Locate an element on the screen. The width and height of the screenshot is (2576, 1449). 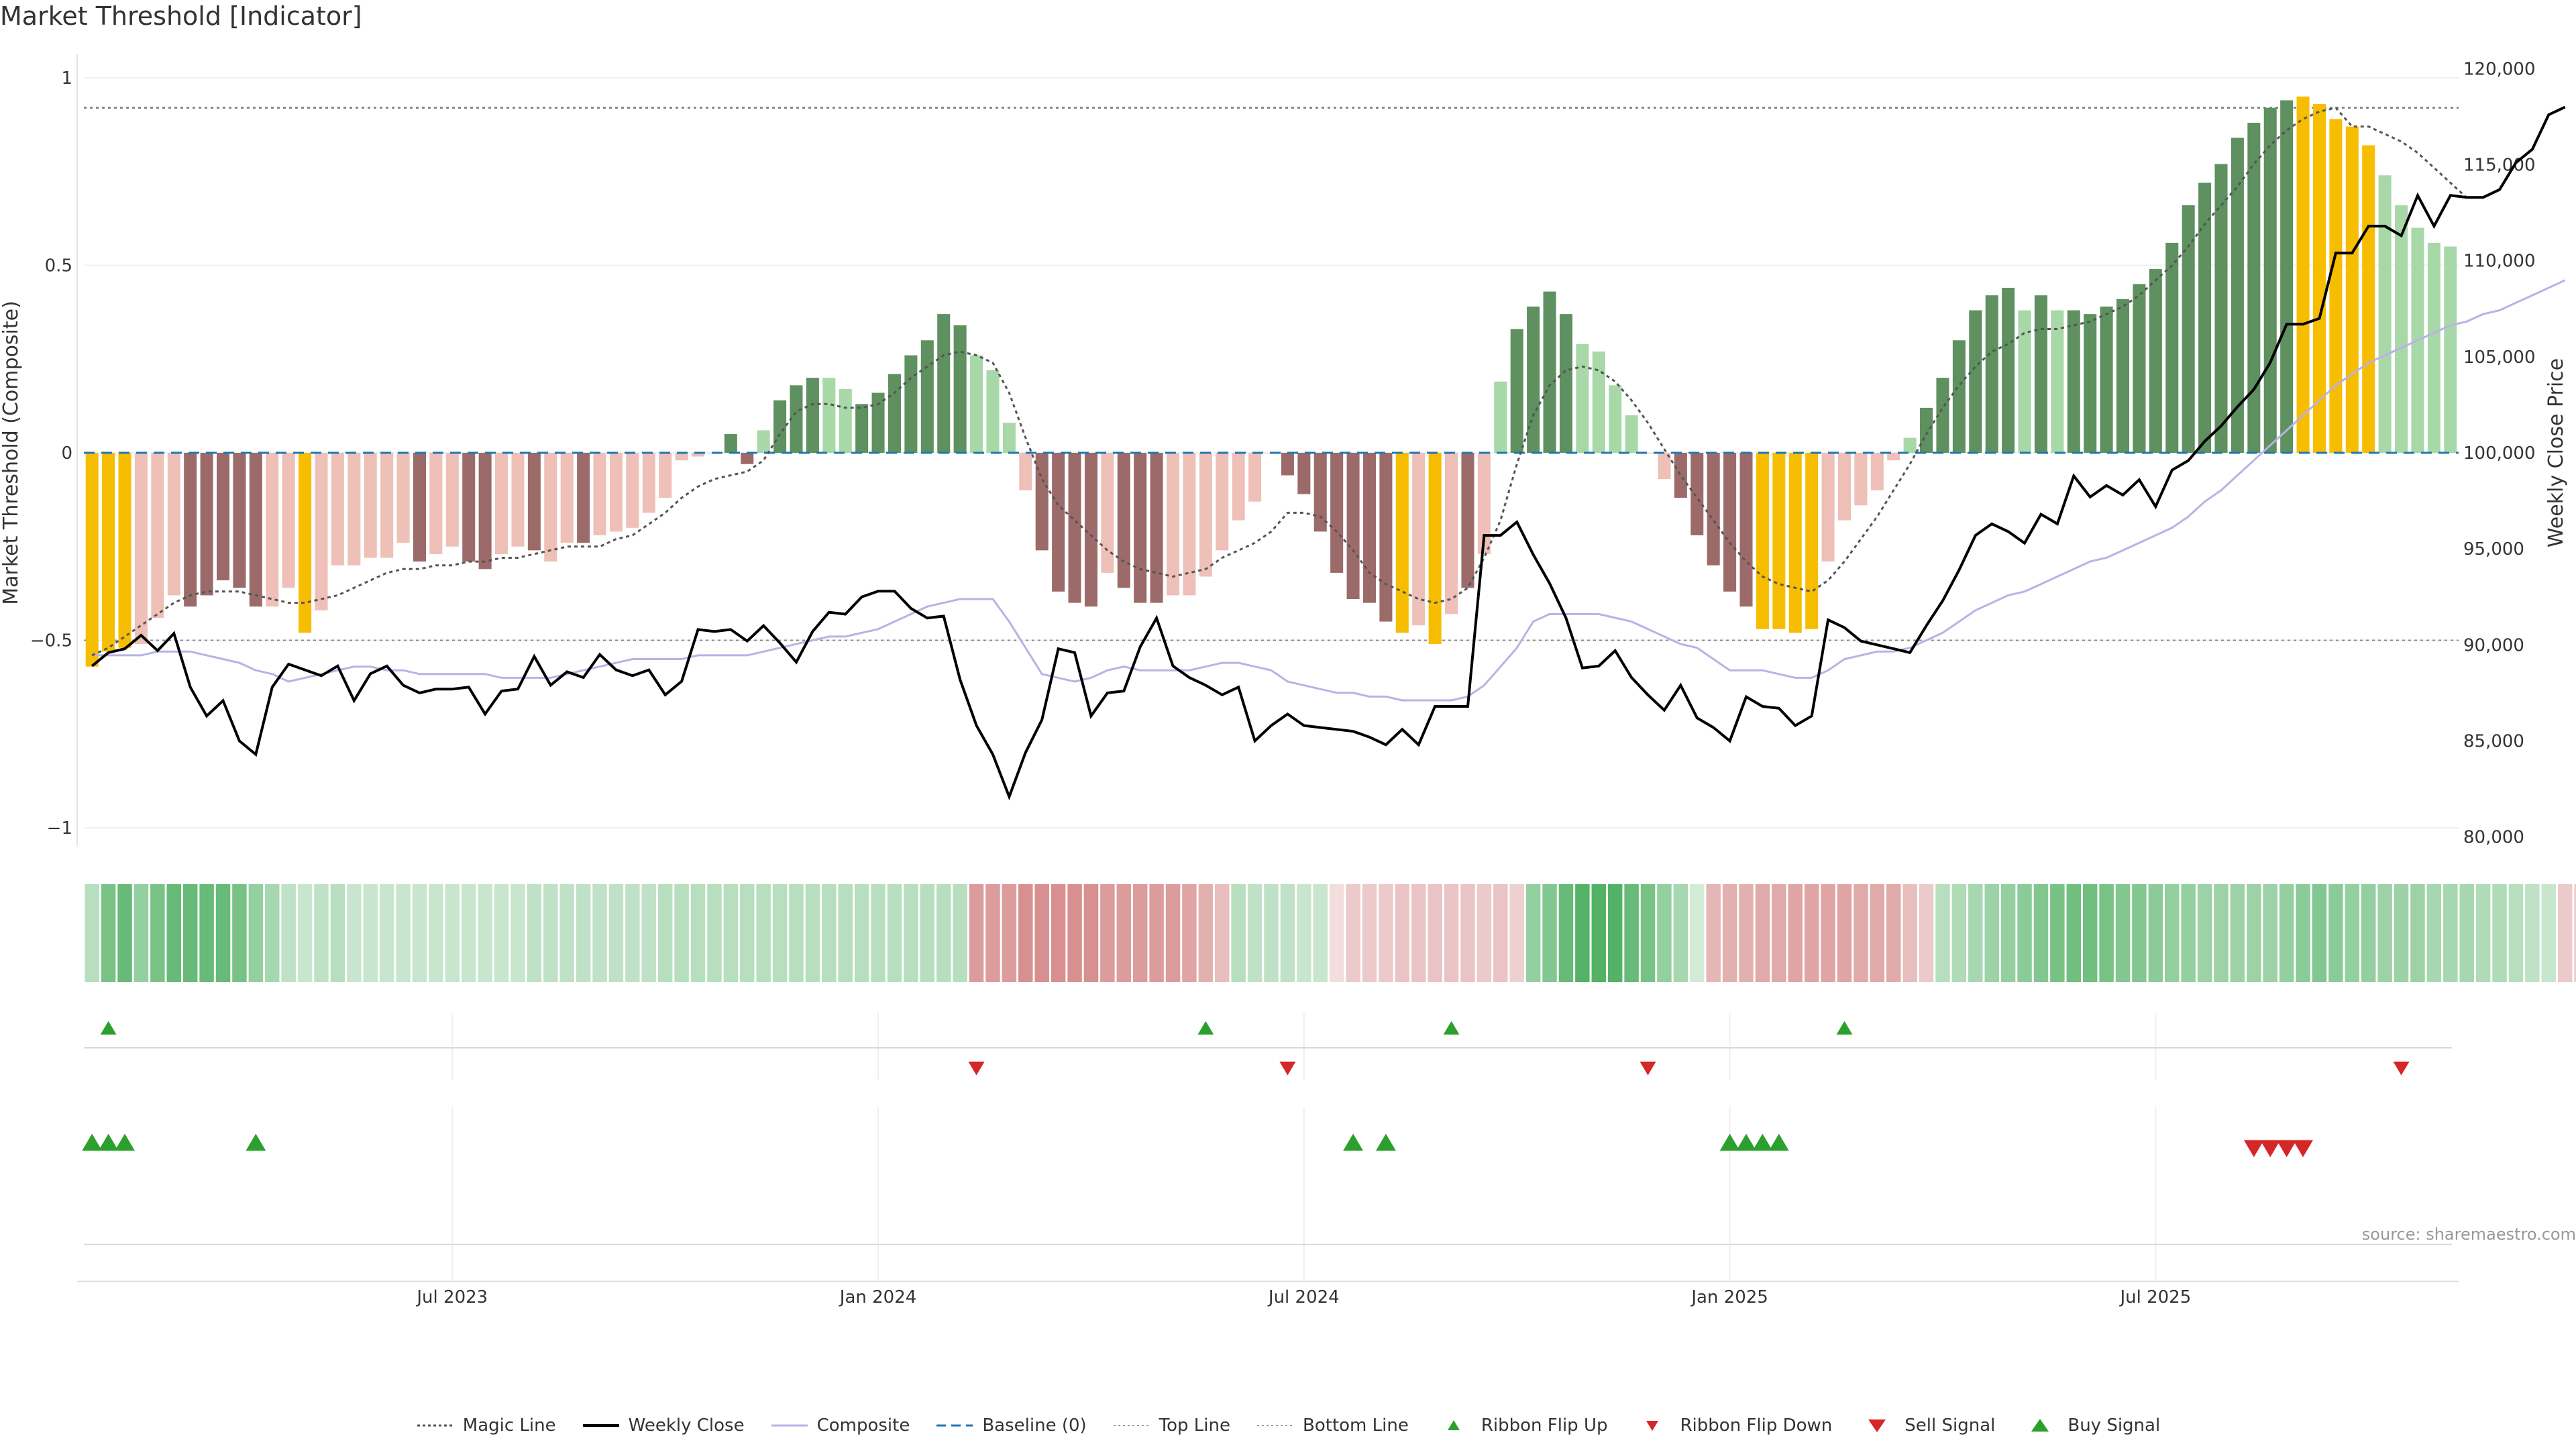
ribbon-flip-down-marker is located at coordinates (976, 1068).